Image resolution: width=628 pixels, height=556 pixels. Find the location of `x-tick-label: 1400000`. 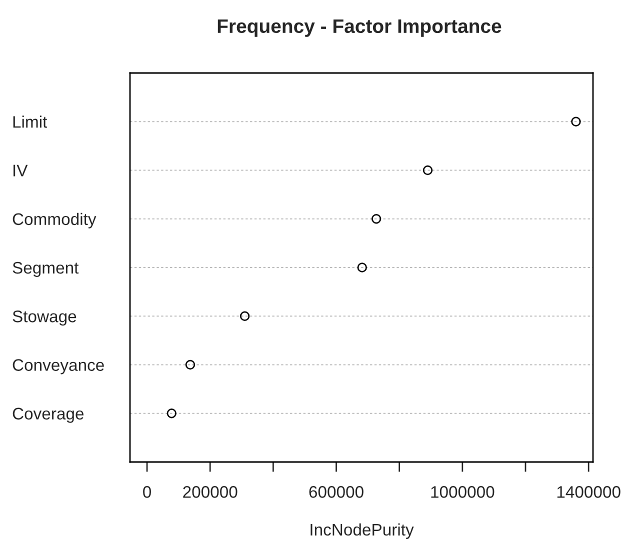

x-tick-label: 1400000 is located at coordinates (588, 492).